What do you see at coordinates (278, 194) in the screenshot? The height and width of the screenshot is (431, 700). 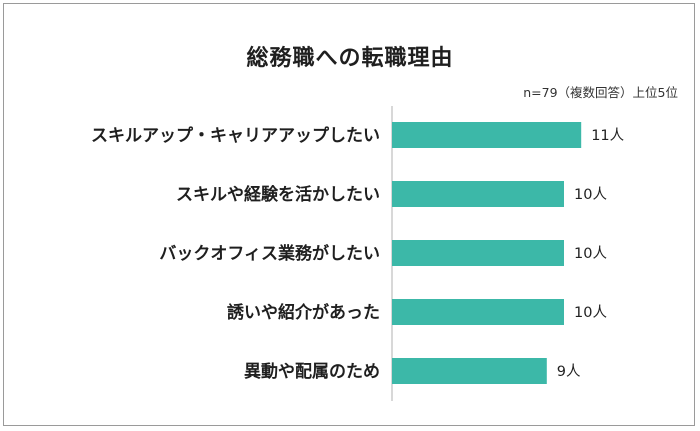 I see `category-label: スキルや経験を活かしたい` at bounding box center [278, 194].